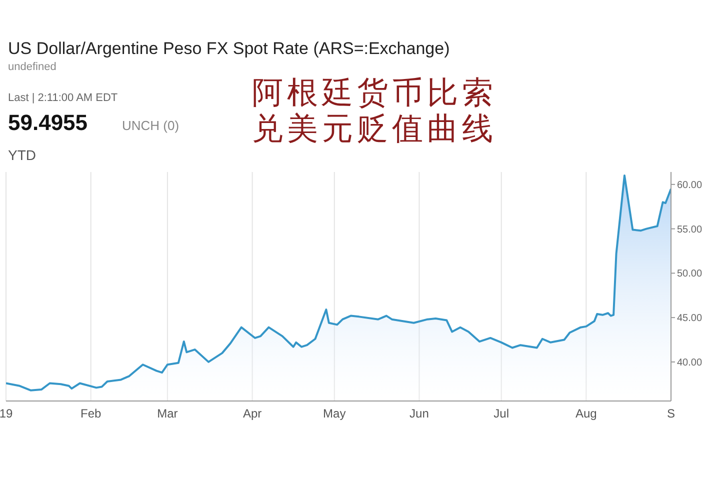 This screenshot has width=728, height=481. I want to click on x-tick-label: Mar, so click(167, 413).